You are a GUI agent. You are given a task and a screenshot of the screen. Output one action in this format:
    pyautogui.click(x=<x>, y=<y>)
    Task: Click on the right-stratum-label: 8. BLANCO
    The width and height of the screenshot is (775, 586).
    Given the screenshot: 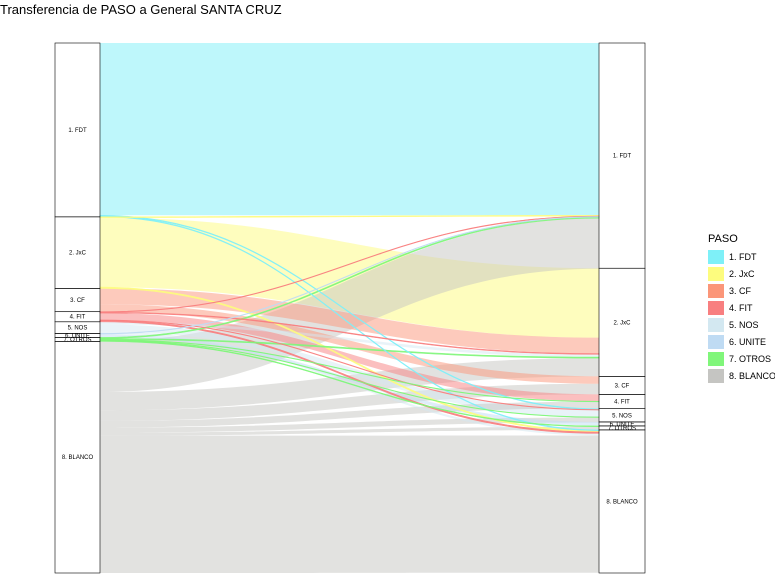 What is the action you would take?
    pyautogui.click(x=622, y=502)
    